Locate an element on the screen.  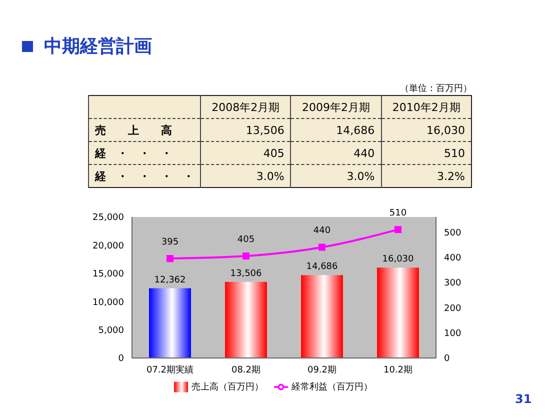
text: 16,030 is located at coordinates (426, 130).